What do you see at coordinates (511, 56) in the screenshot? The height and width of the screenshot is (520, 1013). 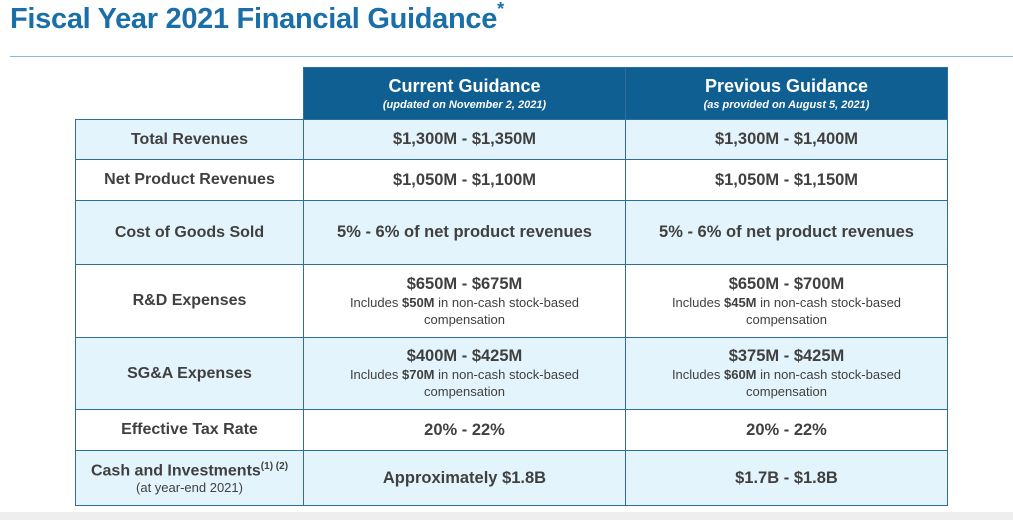 I see `title-divider` at bounding box center [511, 56].